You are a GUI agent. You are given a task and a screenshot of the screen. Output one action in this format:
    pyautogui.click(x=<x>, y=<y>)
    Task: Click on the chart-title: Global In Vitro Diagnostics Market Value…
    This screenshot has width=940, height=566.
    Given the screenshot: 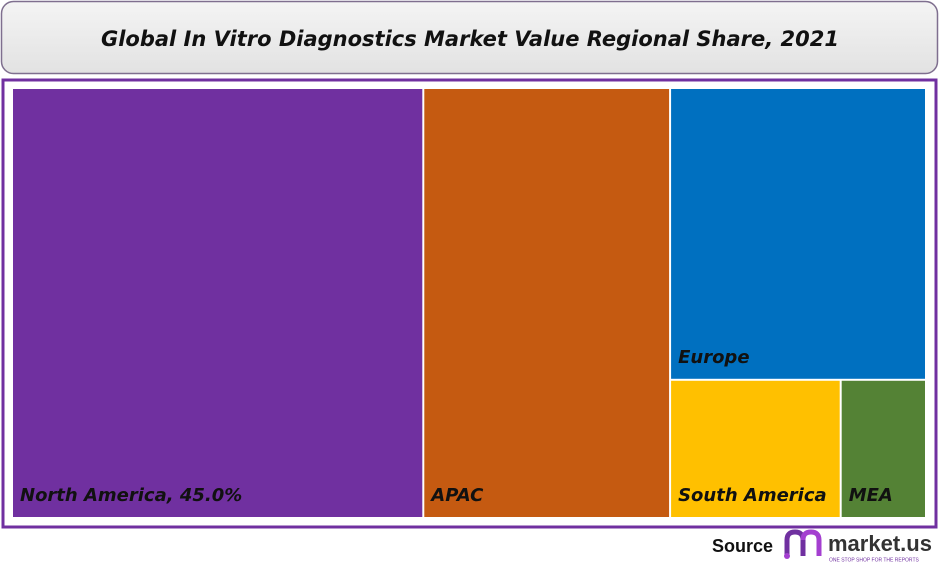 What is the action you would take?
    pyautogui.click(x=470, y=39)
    